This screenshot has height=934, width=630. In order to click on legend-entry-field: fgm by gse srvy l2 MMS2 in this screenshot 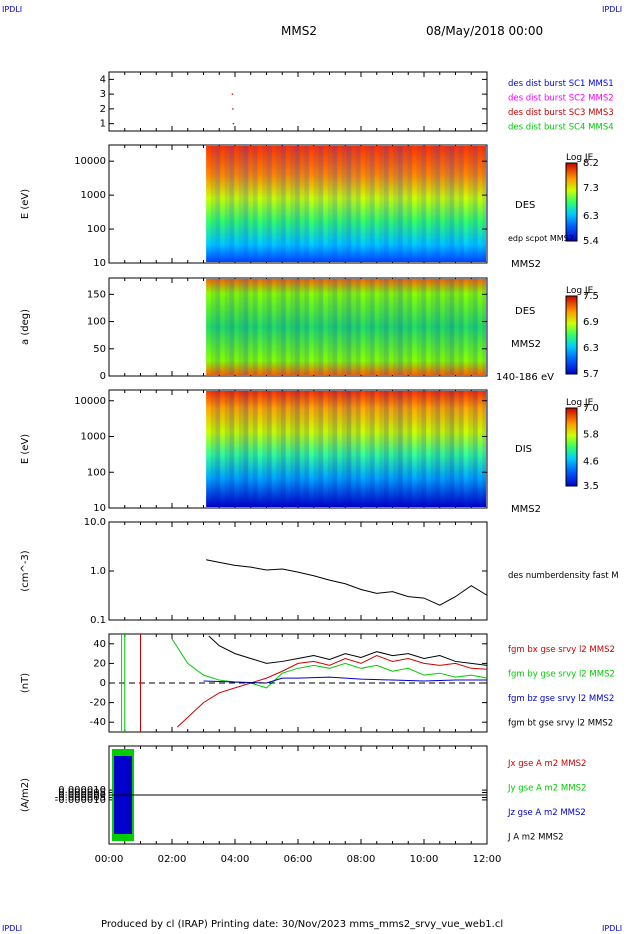, I will do `click(561, 675)`.